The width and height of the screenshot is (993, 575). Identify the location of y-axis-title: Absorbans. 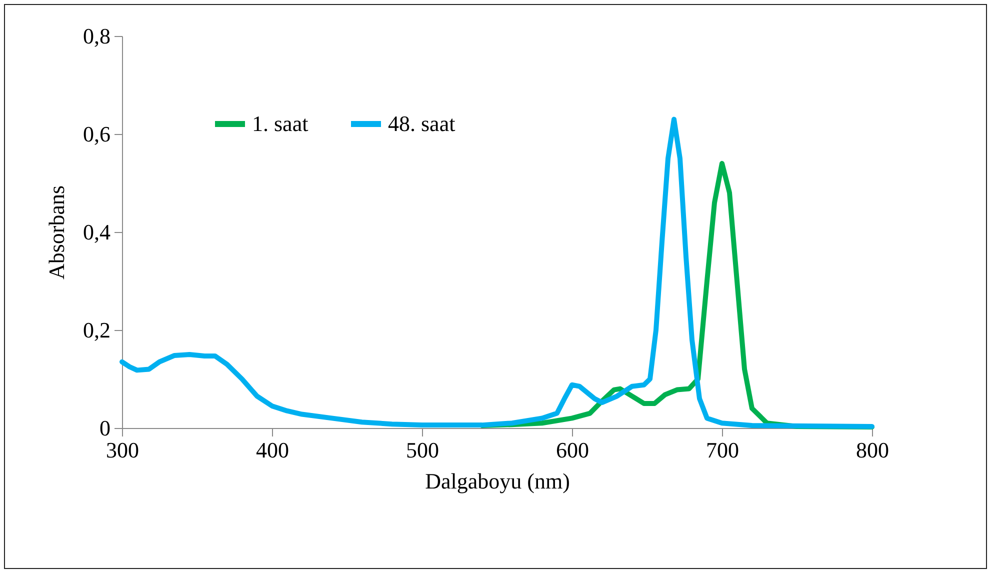
(56, 232).